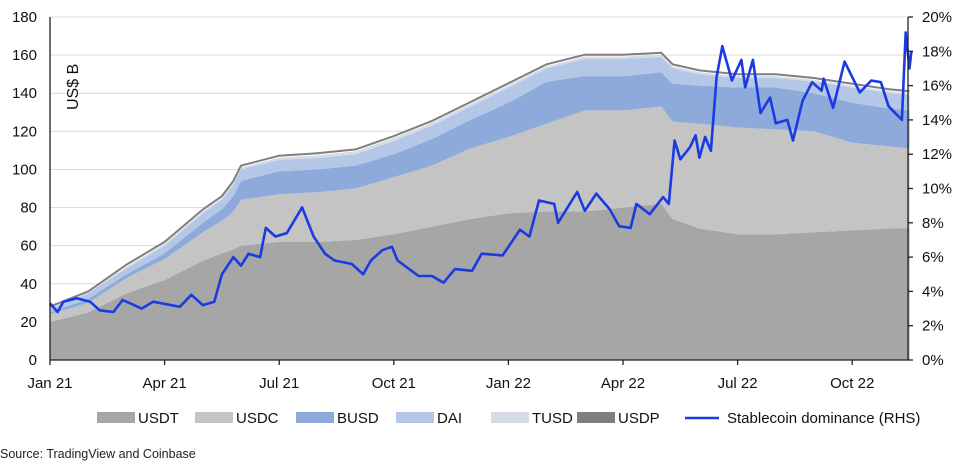 This screenshot has height=464, width=958. I want to click on y-tick-label: 120, so click(24, 131).